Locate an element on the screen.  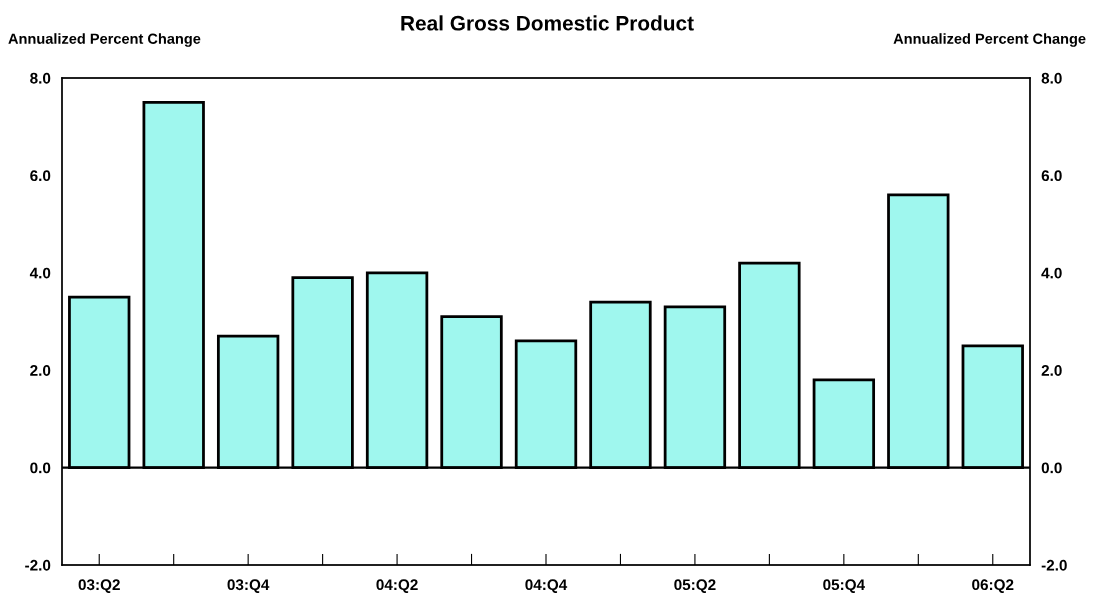
y2-axis-title: Annualized Percent Change is located at coordinates (989, 40).